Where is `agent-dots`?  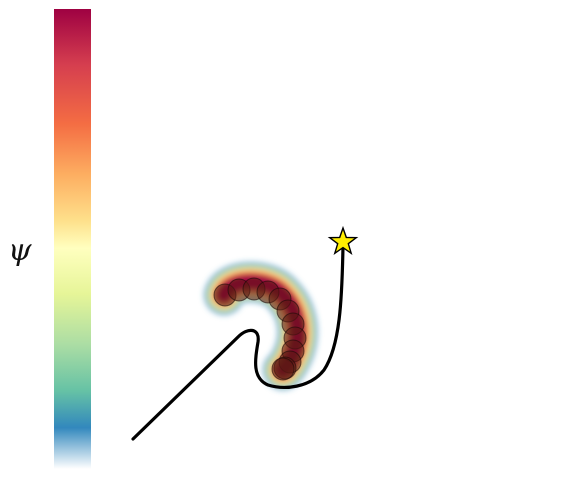
agent-dots is located at coordinates (260, 329).